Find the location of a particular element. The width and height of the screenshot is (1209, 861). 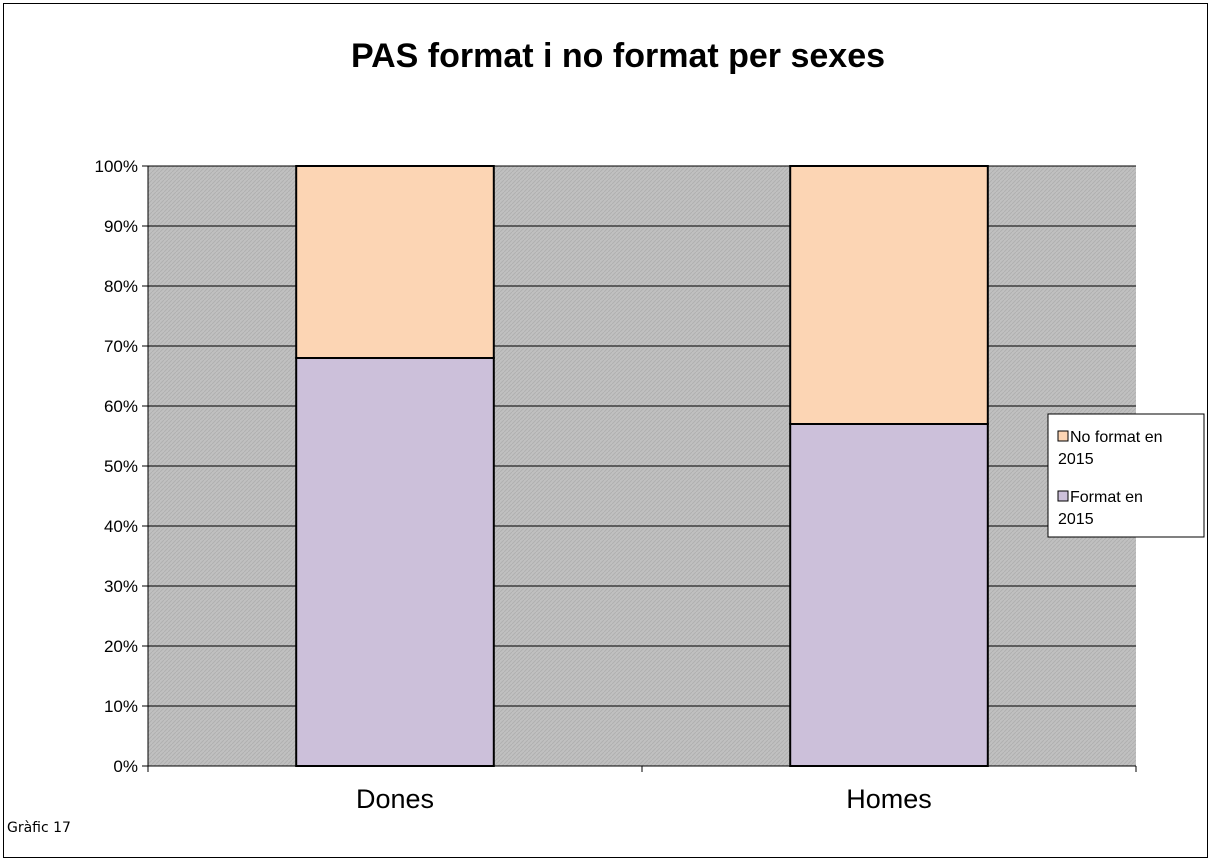

figure-caption: Gràfic 17 is located at coordinates (39, 828).